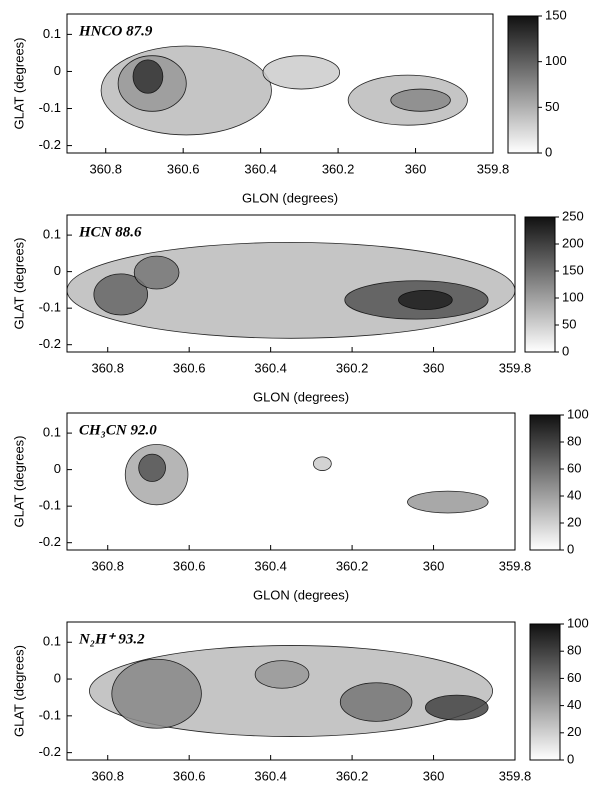 This screenshot has width=590, height=791. What do you see at coordinates (118, 430) in the screenshot?
I see `panel-title: CH₃CN 92.0` at bounding box center [118, 430].